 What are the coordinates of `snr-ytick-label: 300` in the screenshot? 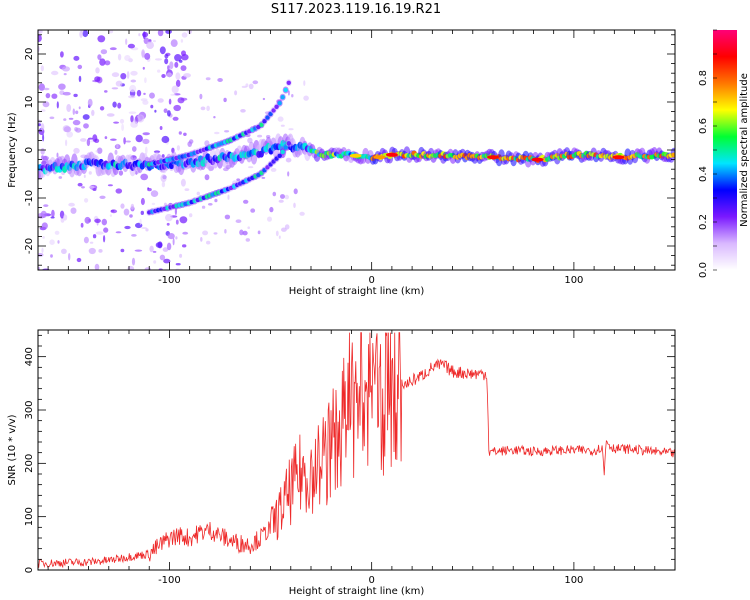 It's located at (29, 409).